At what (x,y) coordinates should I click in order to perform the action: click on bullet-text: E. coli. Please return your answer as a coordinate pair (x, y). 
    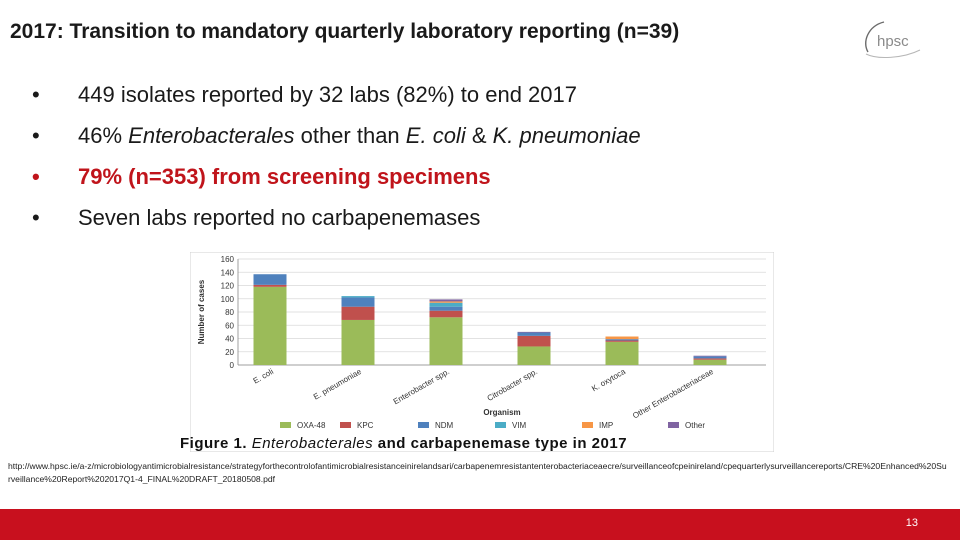
    Looking at the image, I should click on (435, 135).